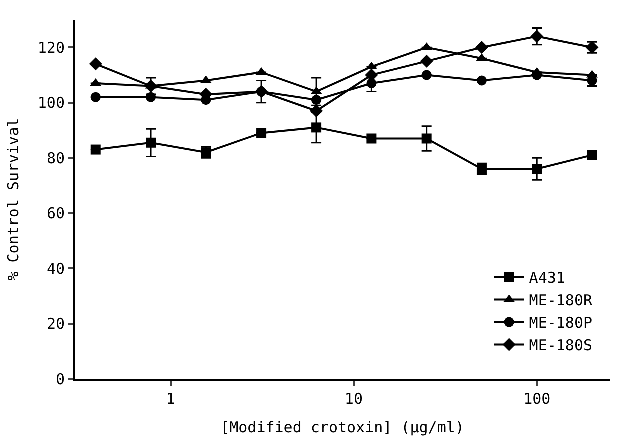 The height and width of the screenshot is (446, 625). I want to click on x-tick-label: 1, so click(171, 399).